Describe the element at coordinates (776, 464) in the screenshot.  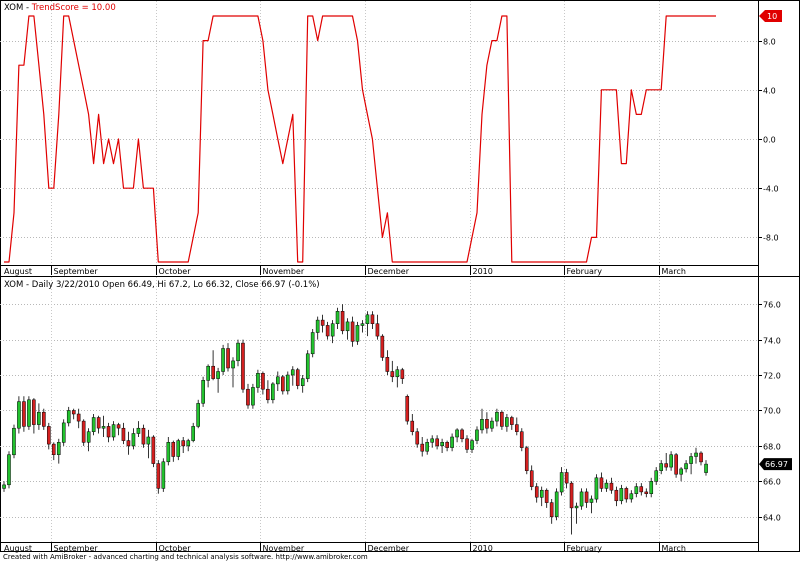
I see `price-last-badge-text: 66.97` at that location.